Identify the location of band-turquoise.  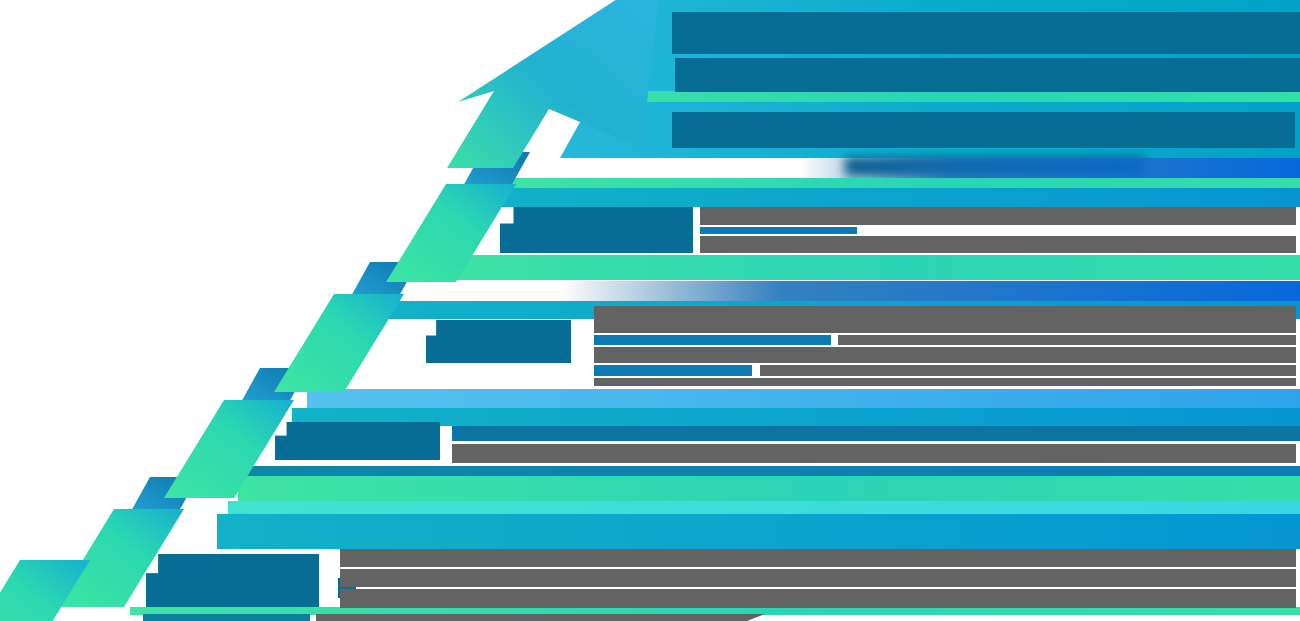
(764, 507).